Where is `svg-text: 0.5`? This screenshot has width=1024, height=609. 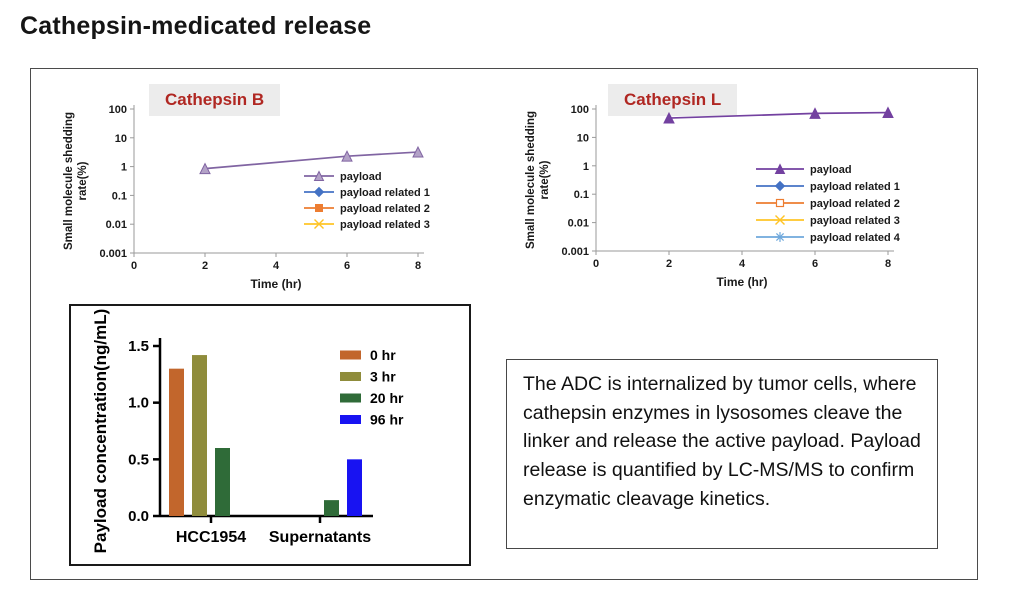 svg-text: 0.5 is located at coordinates (138, 459).